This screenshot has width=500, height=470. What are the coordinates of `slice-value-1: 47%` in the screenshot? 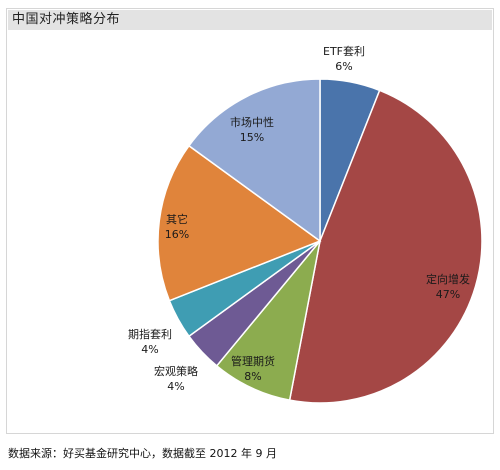 It's located at (448, 294).